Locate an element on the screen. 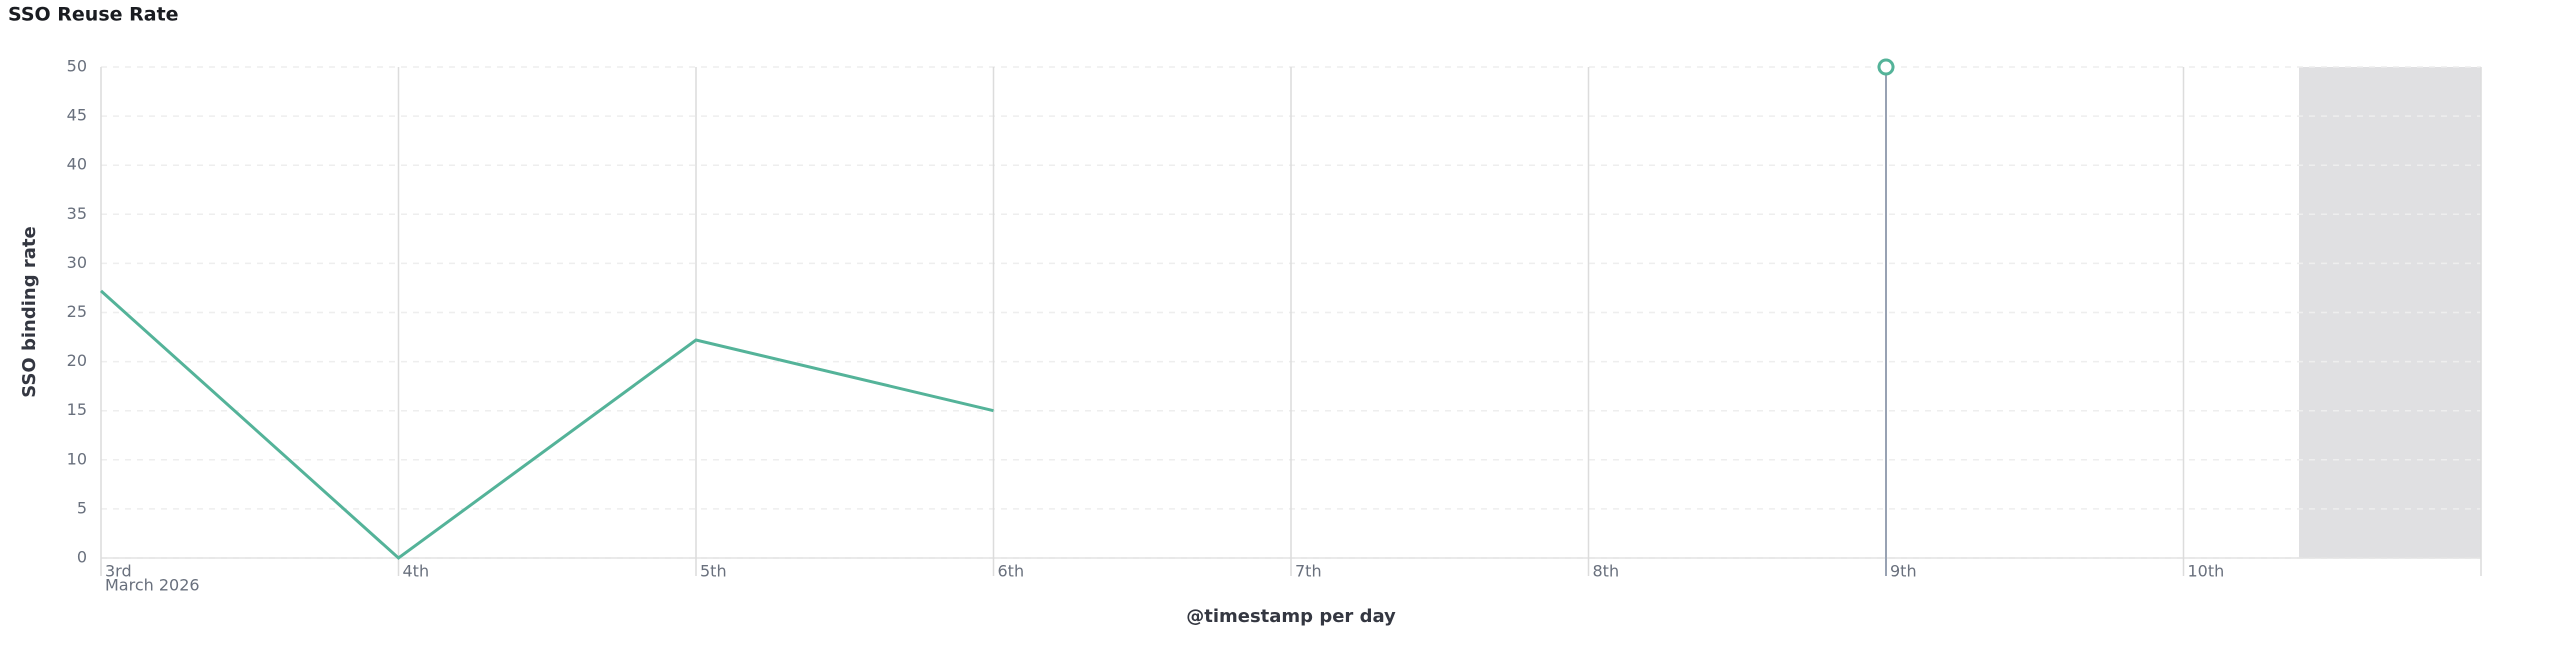  y-tick-label: 45 is located at coordinates (77, 115).